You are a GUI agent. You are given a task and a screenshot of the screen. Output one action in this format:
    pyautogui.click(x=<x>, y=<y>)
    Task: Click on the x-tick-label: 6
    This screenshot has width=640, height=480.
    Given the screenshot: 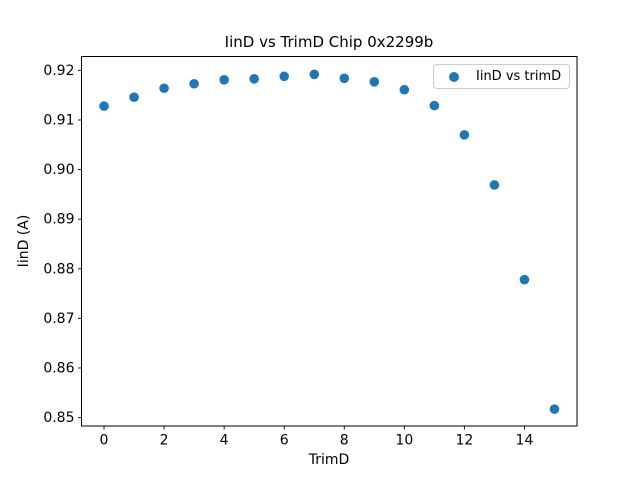 What is the action you would take?
    pyautogui.click(x=284, y=441)
    